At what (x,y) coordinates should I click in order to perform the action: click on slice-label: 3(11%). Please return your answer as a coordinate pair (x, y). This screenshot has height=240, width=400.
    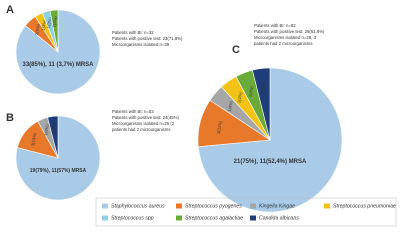
    Looking at the image, I should click on (219, 127).